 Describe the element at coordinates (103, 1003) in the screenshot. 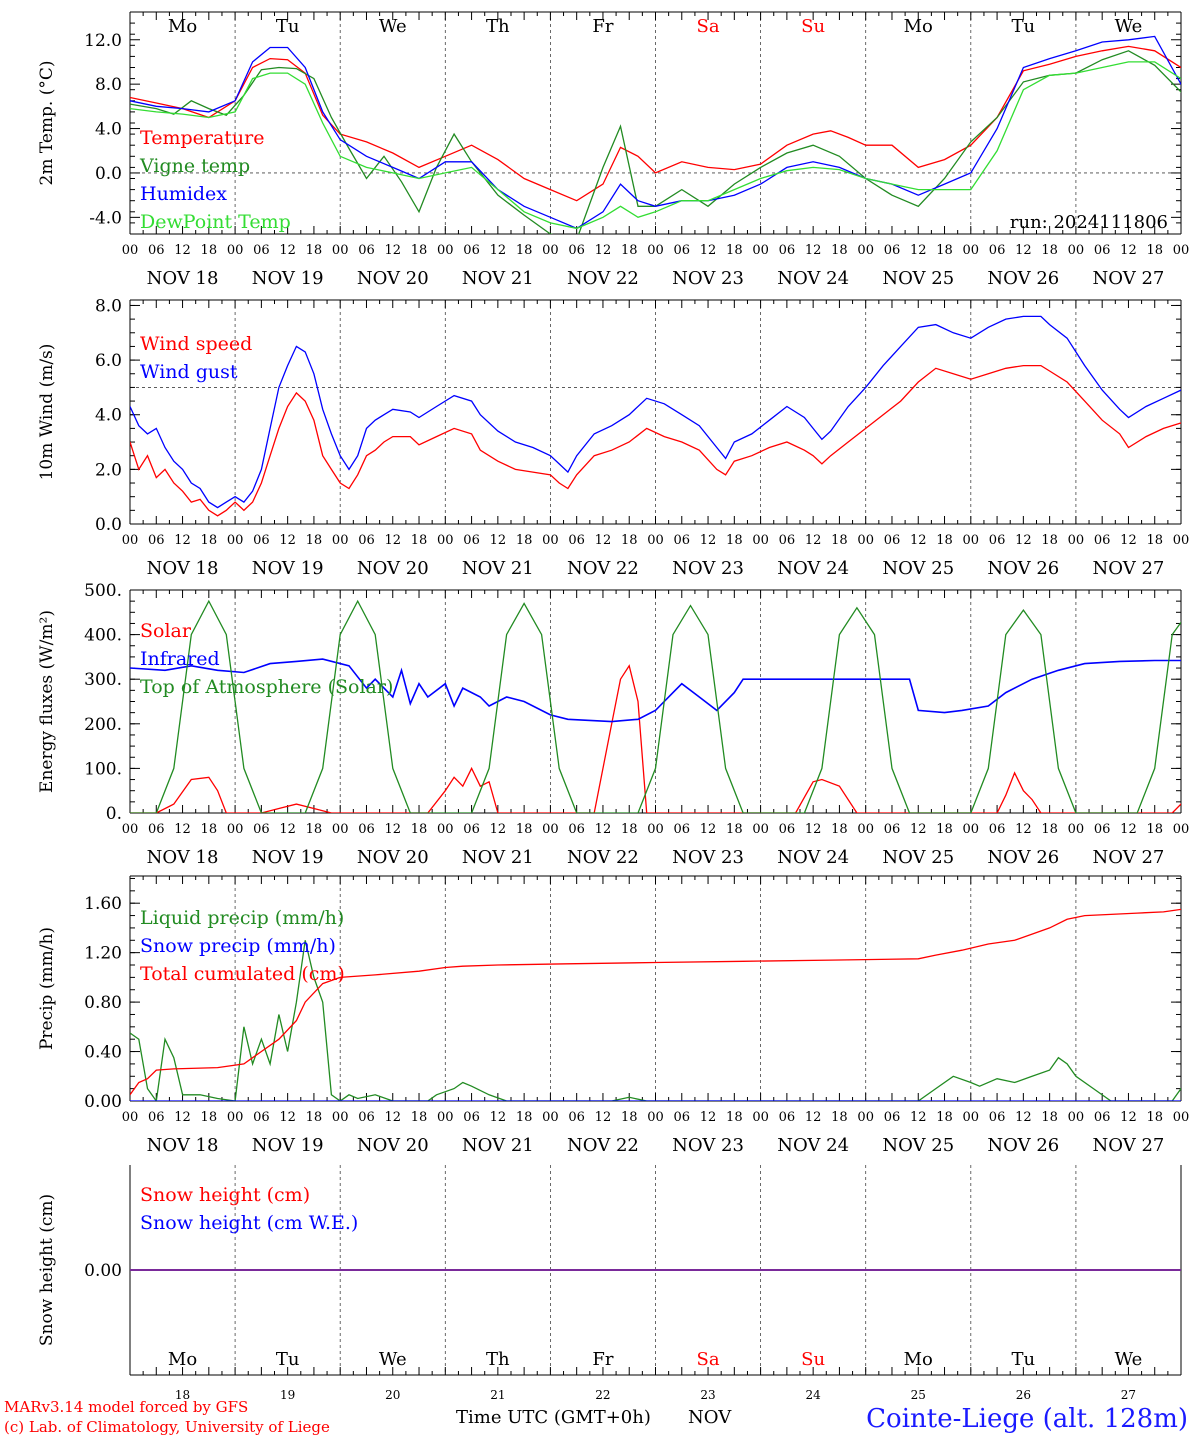

I see `y-tick-label: 0.80` at that location.